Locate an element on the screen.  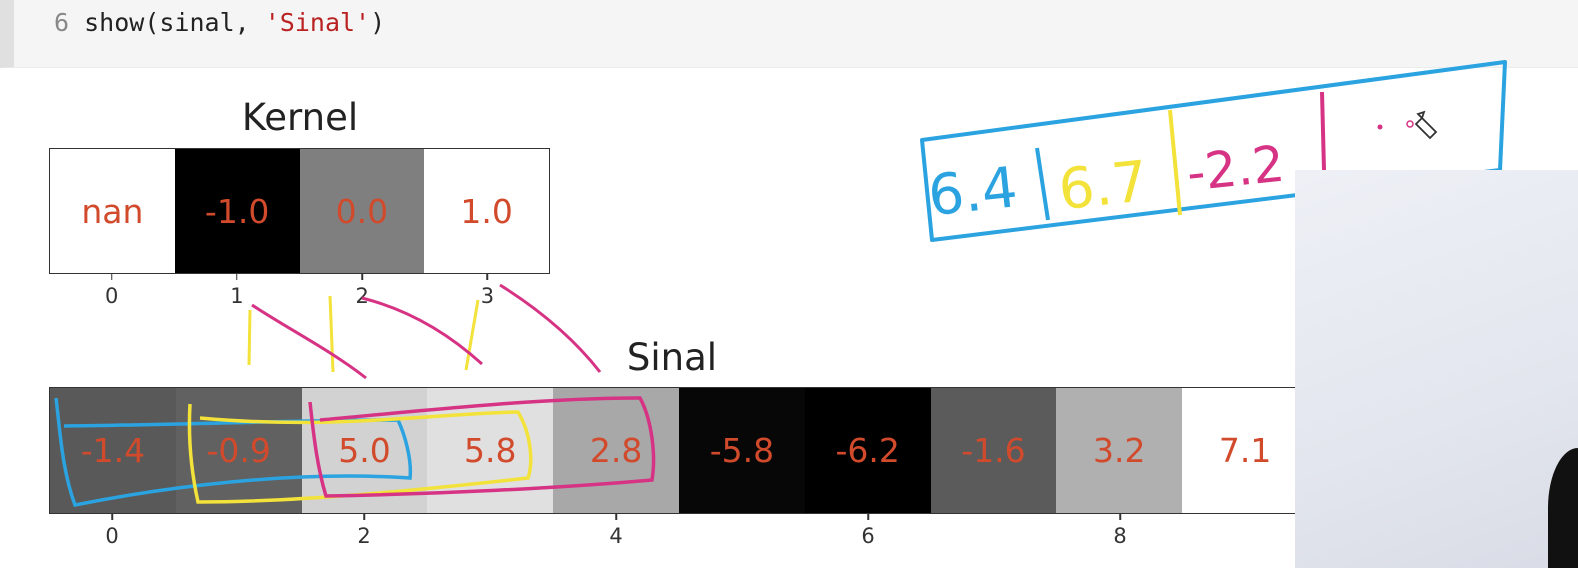
code-string-literal: 'Sinal' is located at coordinates (317, 22).